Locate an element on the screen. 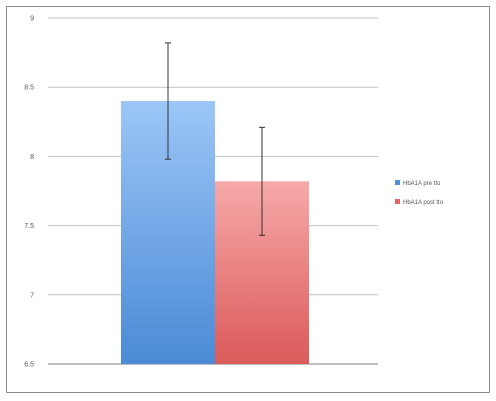 The image size is (496, 401). y-tick-label-7-5: 7.5 is located at coordinates (29, 226).